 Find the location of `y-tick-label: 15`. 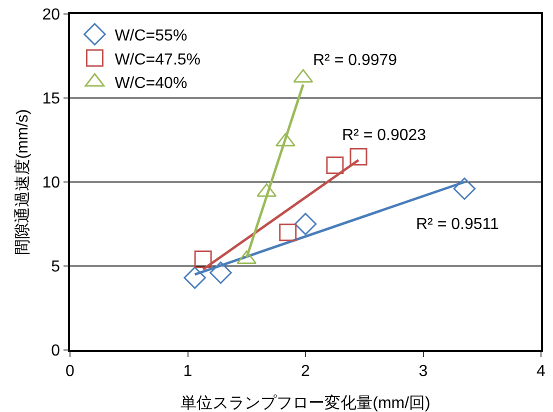

y-tick-label: 15 is located at coordinates (51, 99).